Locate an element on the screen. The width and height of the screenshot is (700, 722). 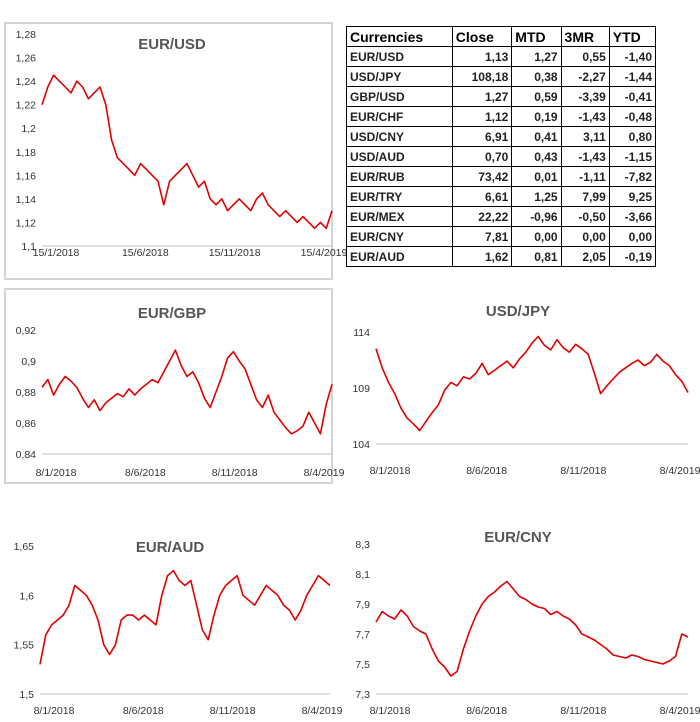
table-title: Currencies is located at coordinates (399, 36).